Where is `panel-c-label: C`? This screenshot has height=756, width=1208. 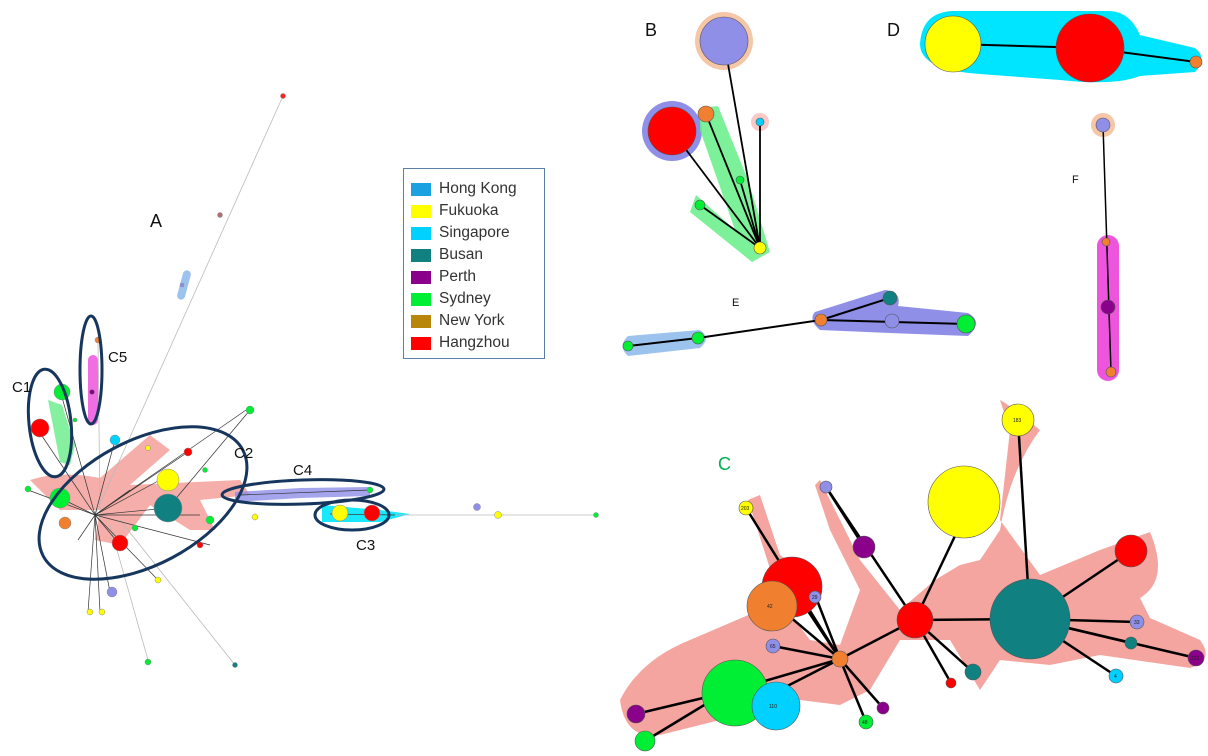 panel-c-label: C is located at coordinates (724, 464).